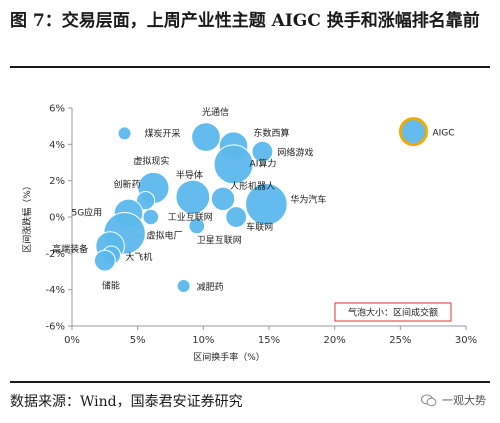 The height and width of the screenshot is (423, 500). I want to click on label-华为汽车: 华为汽车, so click(308, 199).